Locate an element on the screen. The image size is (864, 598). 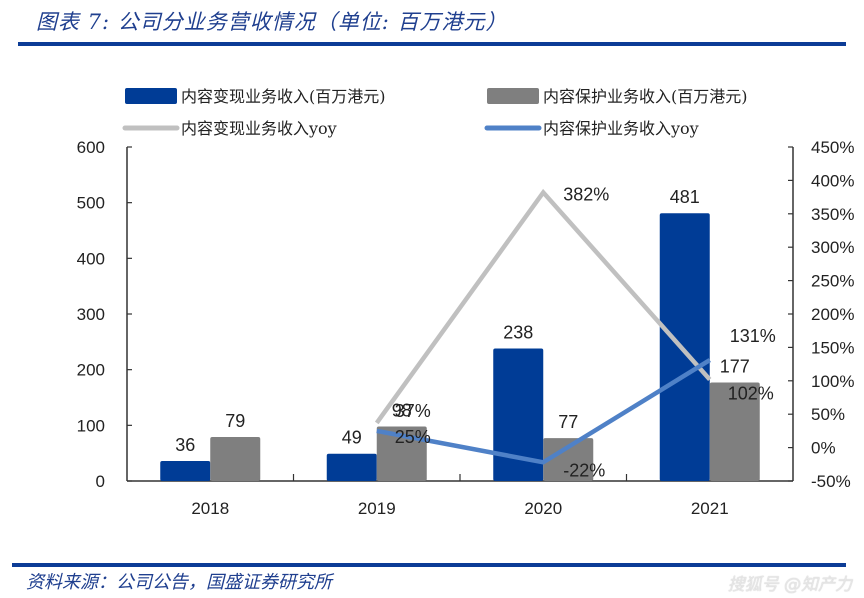
x-axis-tick-label: 2021 is located at coordinates (710, 508).